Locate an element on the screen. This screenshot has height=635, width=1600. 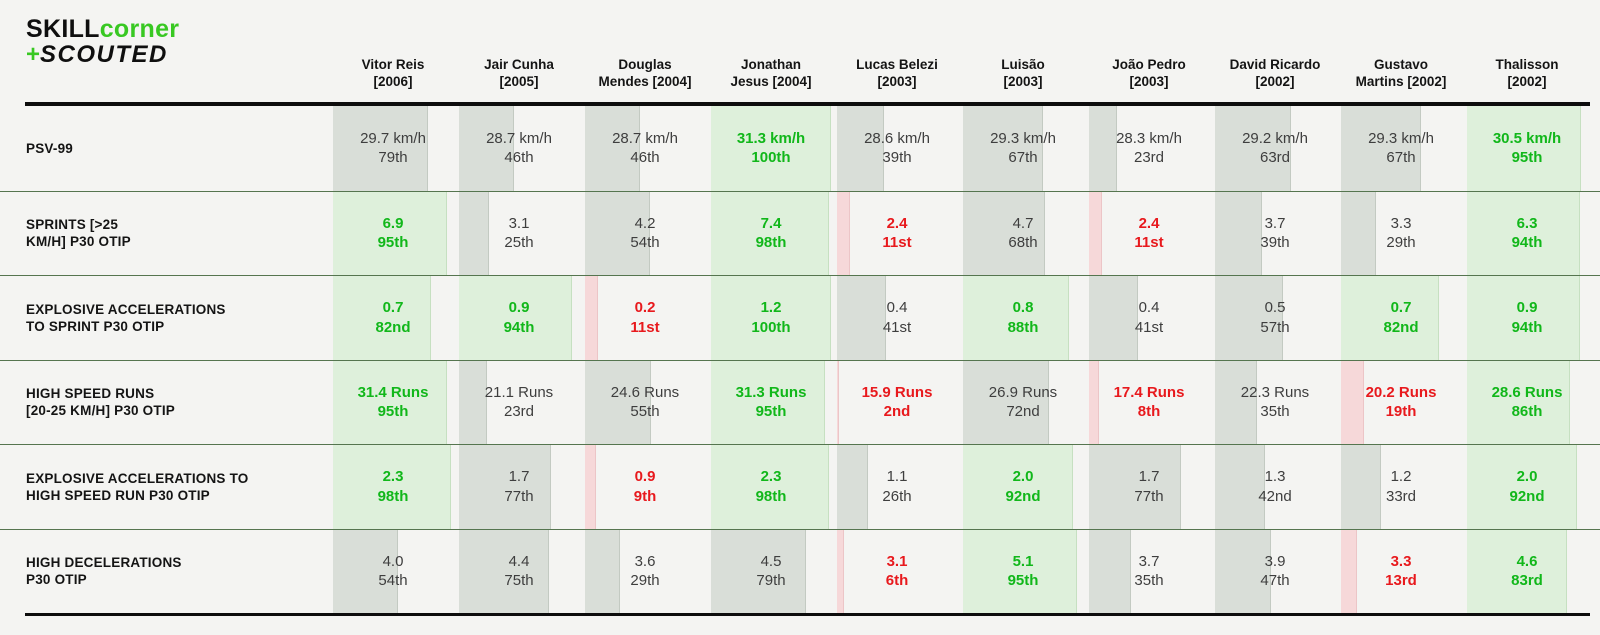
stat-percentile: 86th is located at coordinates (1527, 412).